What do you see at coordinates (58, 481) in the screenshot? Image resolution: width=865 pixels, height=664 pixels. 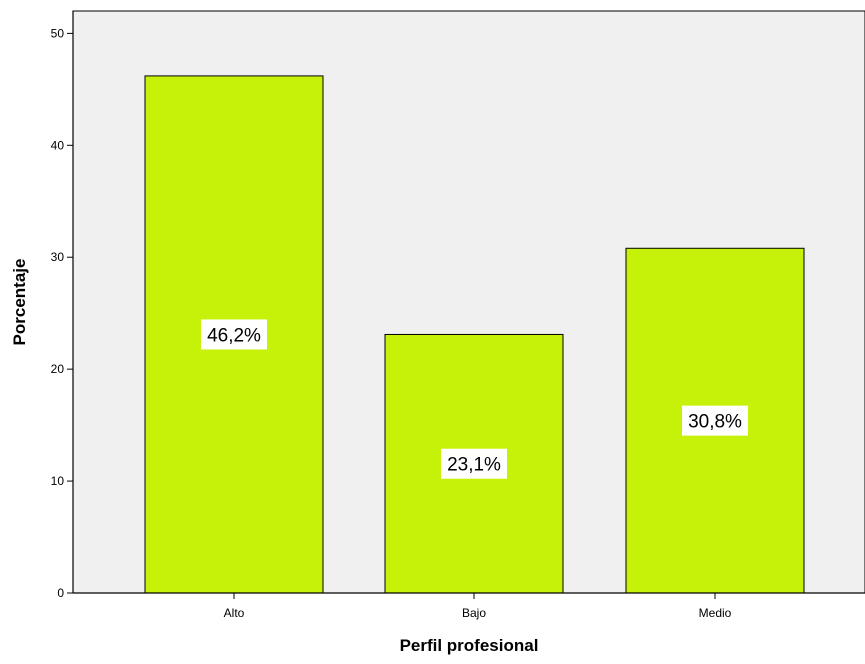 I see `y-tick-label: 10` at bounding box center [58, 481].